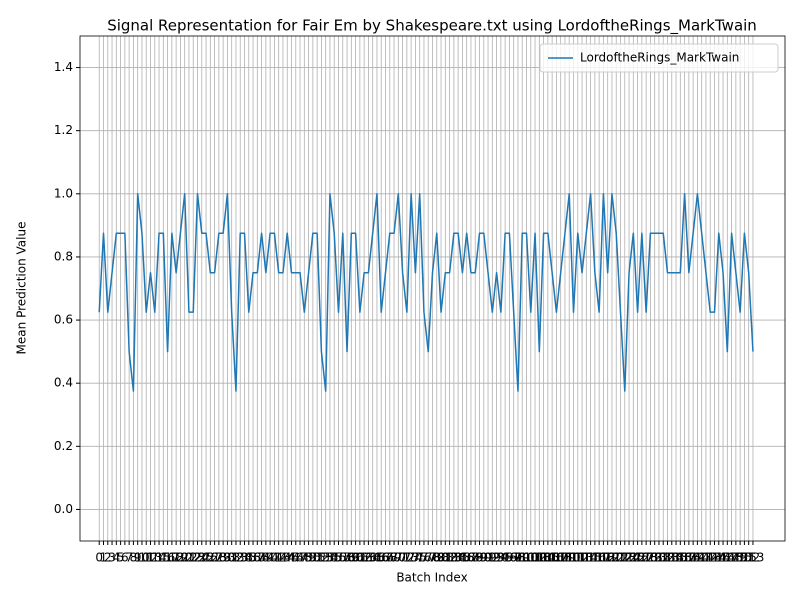 This screenshot has height=600, width=800. What do you see at coordinates (415, 558) in the screenshot?
I see `x-tick-label: 74` at bounding box center [415, 558].